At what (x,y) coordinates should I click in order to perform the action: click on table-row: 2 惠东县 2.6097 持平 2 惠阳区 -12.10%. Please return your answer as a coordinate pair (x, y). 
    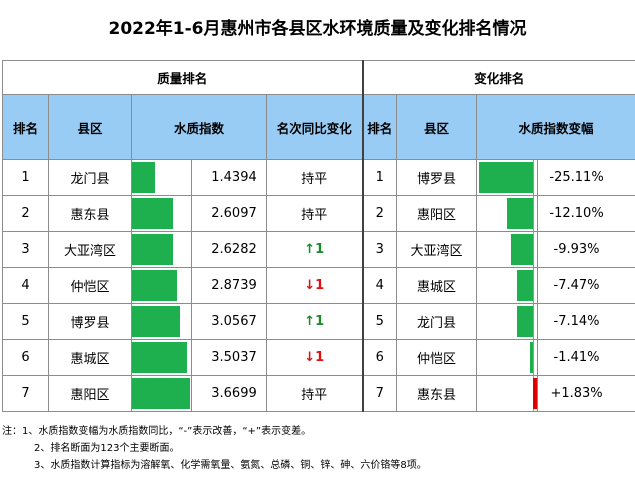
    Looking at the image, I should click on (318, 213).